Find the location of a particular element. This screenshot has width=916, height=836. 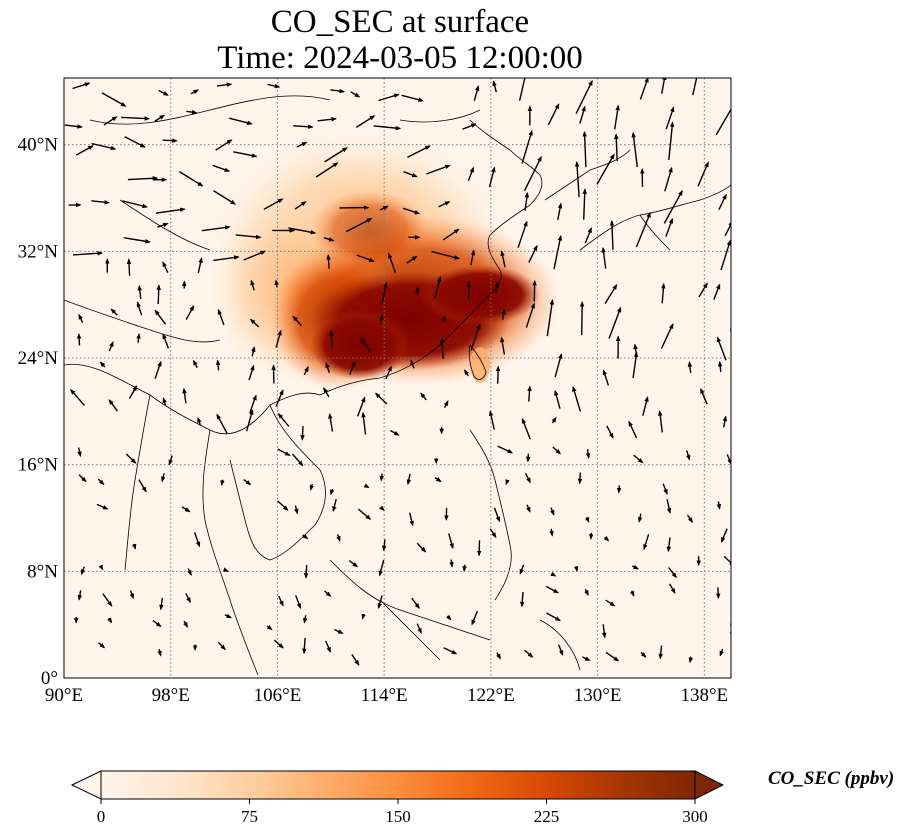

lon-tick-label: 90°E is located at coordinates (64, 695).